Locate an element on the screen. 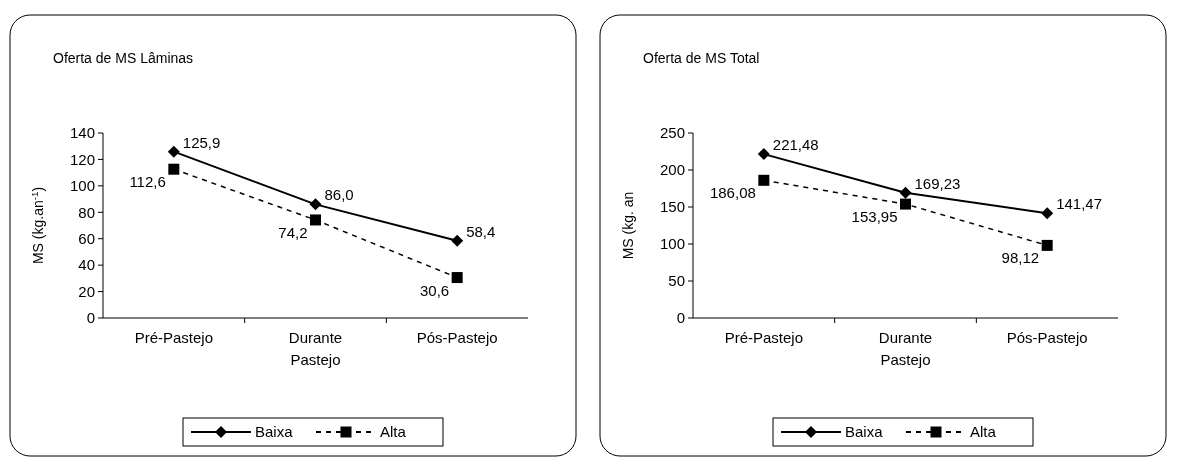  y-tick-label: 60 is located at coordinates (86, 238).